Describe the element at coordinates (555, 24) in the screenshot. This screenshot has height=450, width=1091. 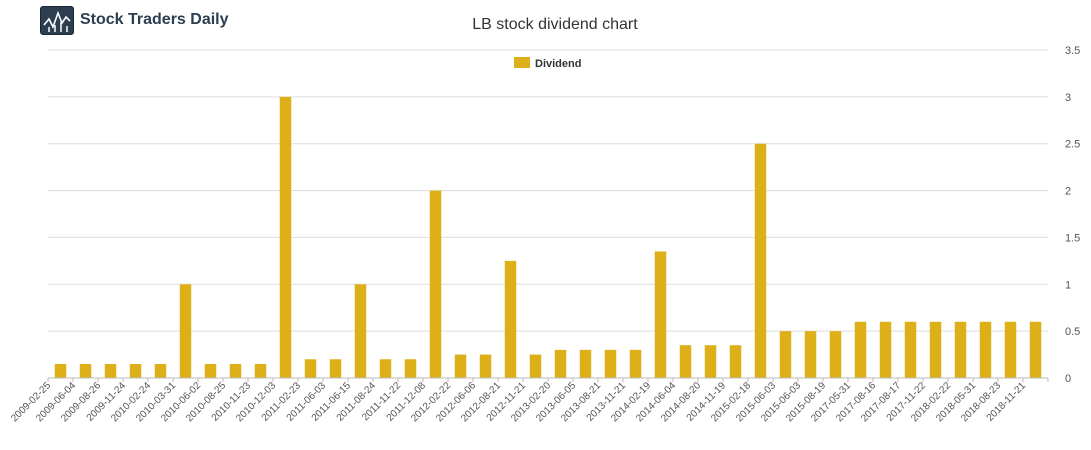
I see `chart-title: LB stock dividend chart` at that location.